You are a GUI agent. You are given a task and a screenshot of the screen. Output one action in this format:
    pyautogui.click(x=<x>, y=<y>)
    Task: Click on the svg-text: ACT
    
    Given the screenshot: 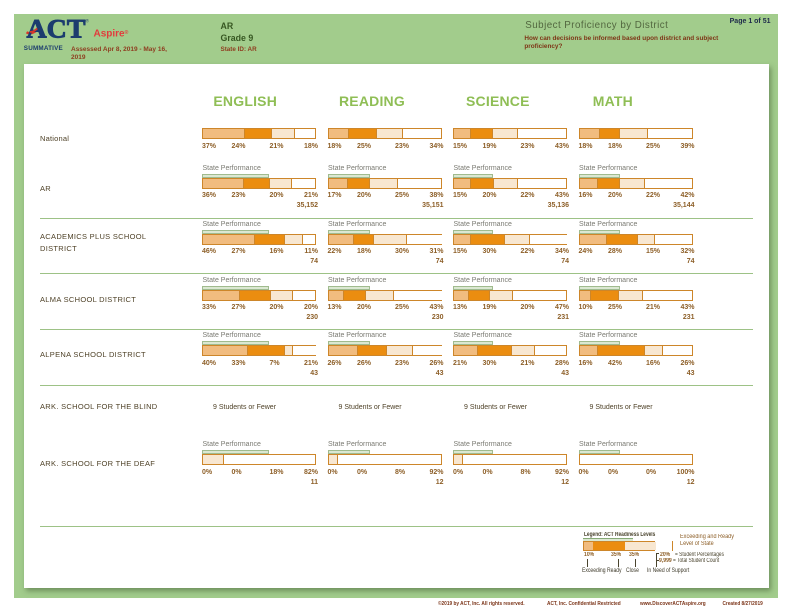 What is the action you would take?
    pyautogui.click(x=56, y=29)
    